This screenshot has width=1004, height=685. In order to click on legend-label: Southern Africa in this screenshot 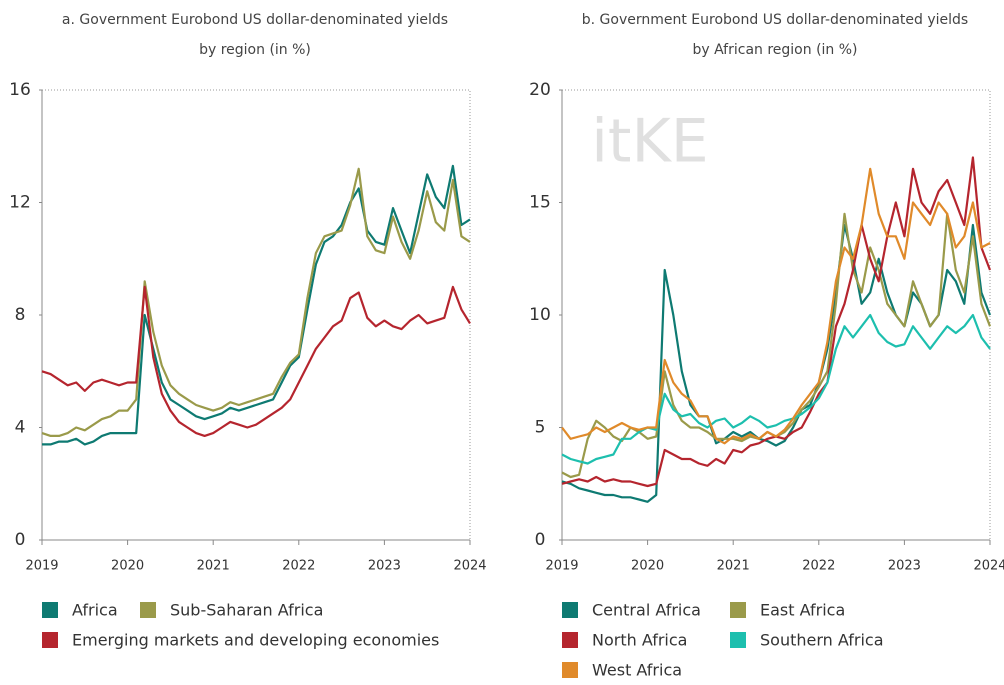, I will do `click(822, 640)`.